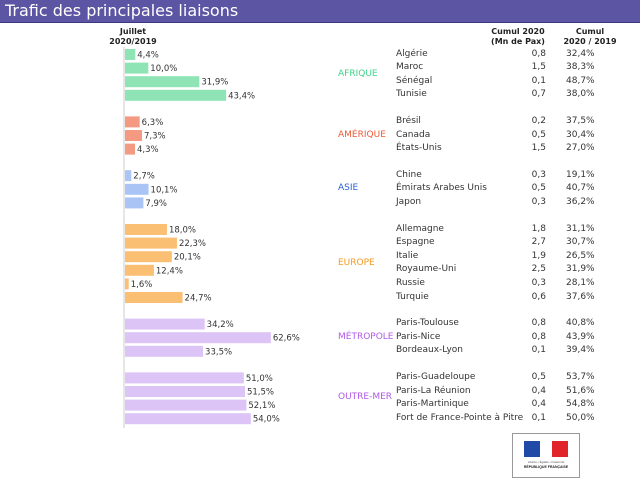  Describe the element at coordinates (538, 404) in the screenshot. I see `row-cumul: 0,4` at that location.